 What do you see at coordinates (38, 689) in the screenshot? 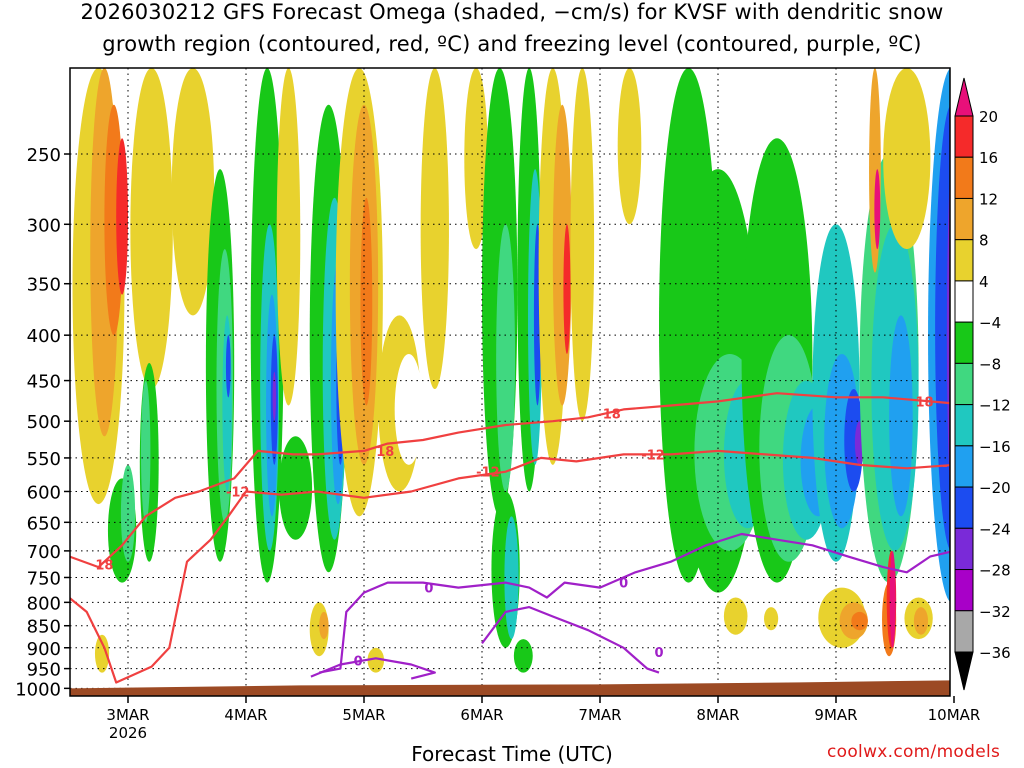
I see `y-tick-label-1000: 1000` at bounding box center [38, 689].